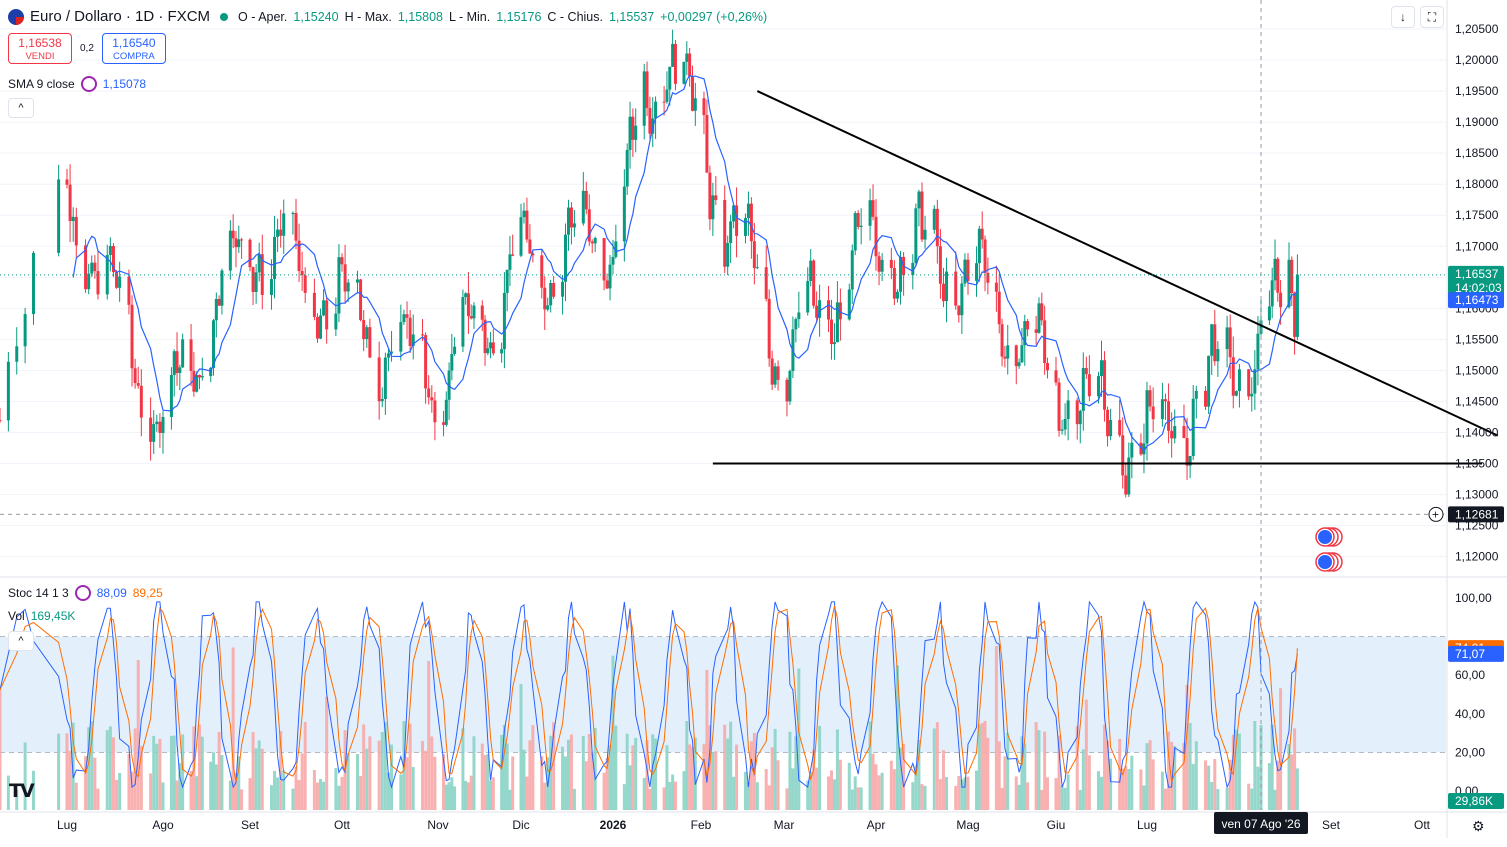 This screenshot has width=1507, height=847. Describe the element at coordinates (1477, 274) in the screenshot. I see `current-price-tag-text: 1,16537` at that location.